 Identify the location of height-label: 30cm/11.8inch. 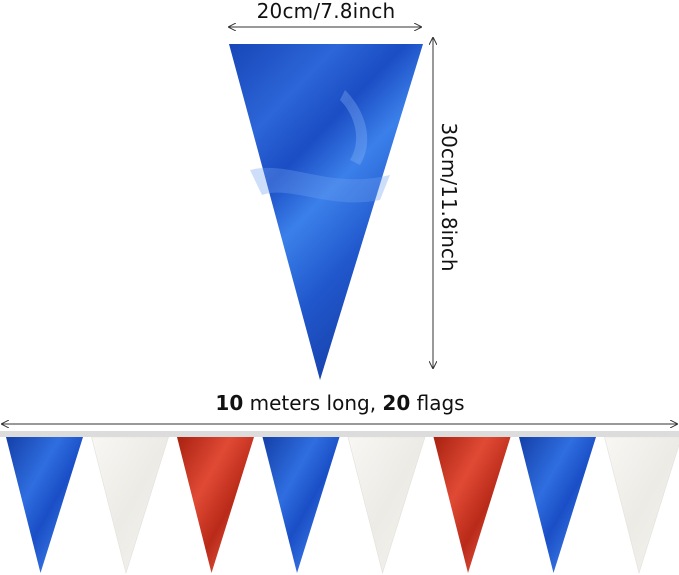
(449, 197).